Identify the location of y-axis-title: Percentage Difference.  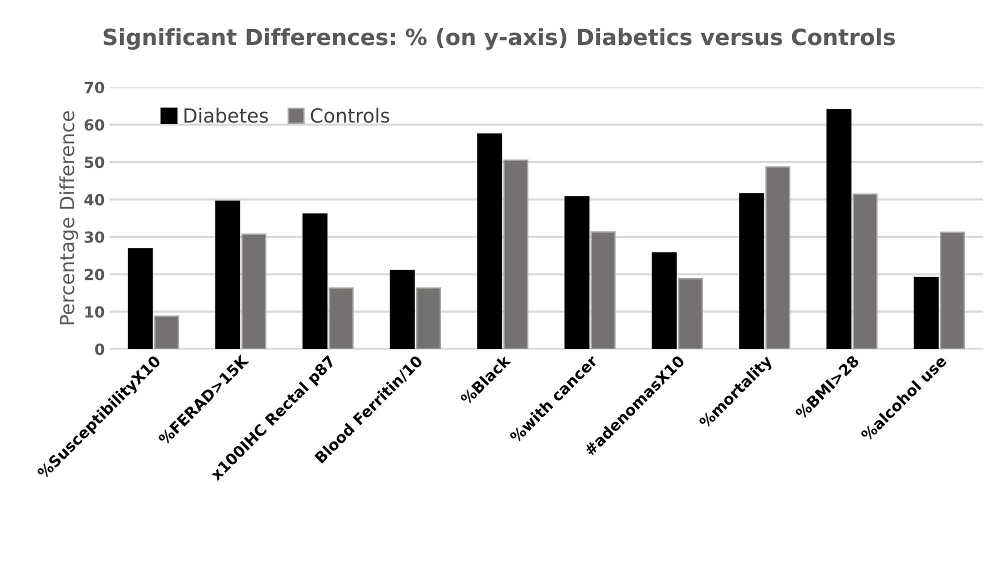
(68, 217).